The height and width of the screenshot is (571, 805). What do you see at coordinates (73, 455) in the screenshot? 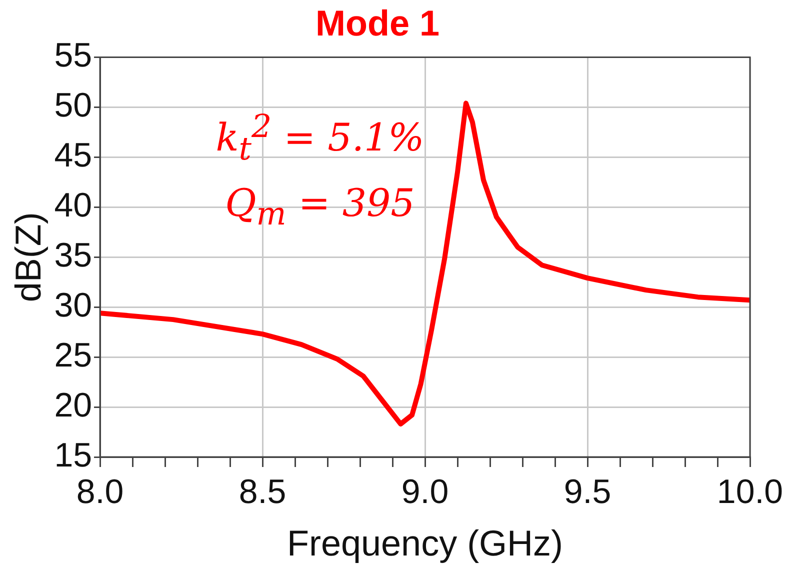
I see `y-tick-label: 15` at bounding box center [73, 455].